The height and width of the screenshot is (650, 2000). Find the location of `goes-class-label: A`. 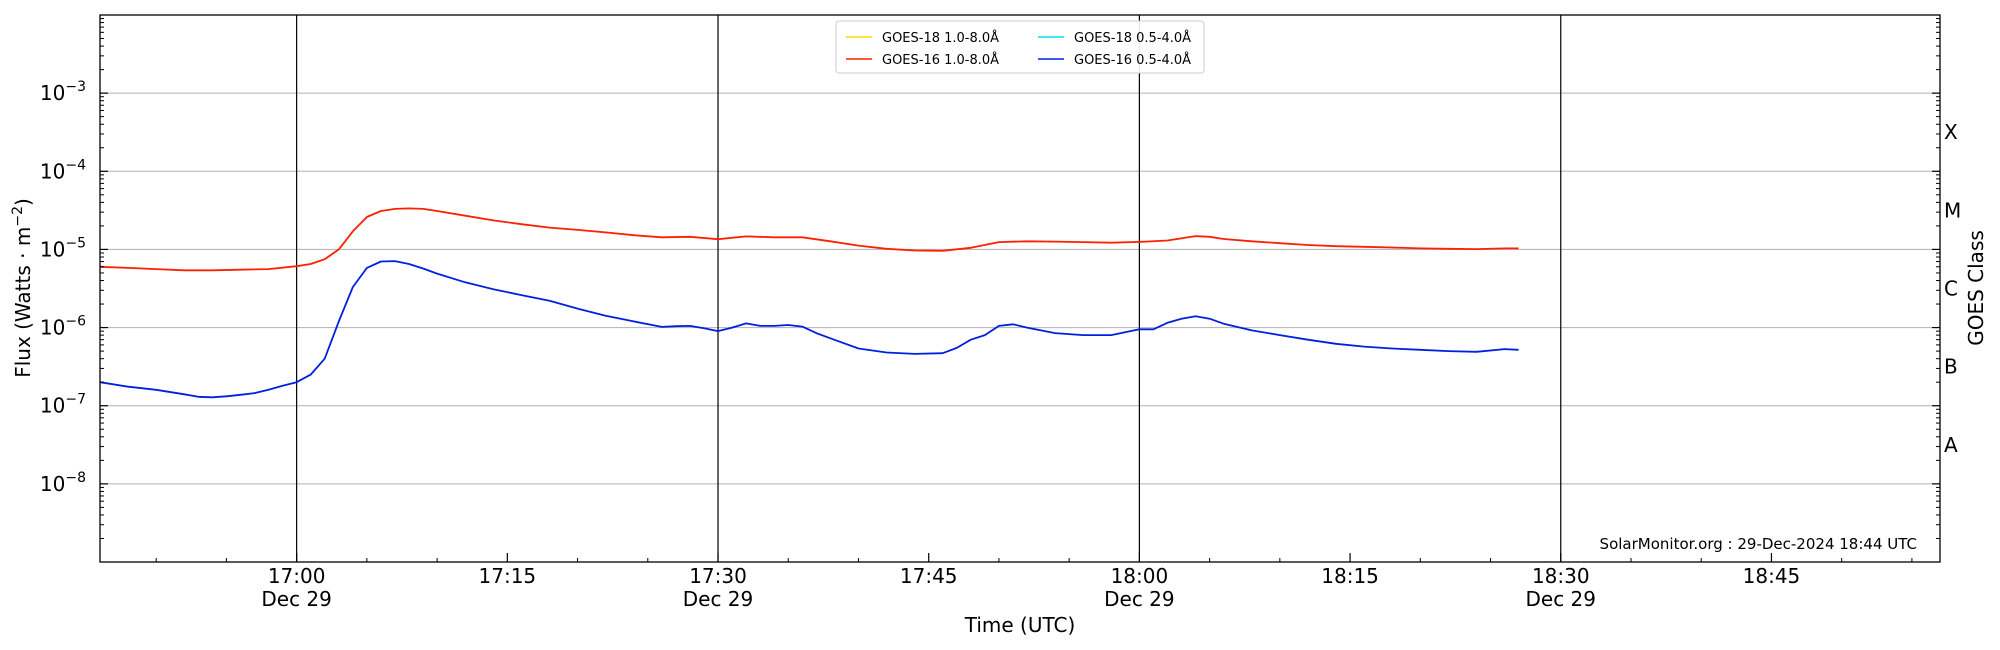

goes-class-label: A is located at coordinates (1951, 445).